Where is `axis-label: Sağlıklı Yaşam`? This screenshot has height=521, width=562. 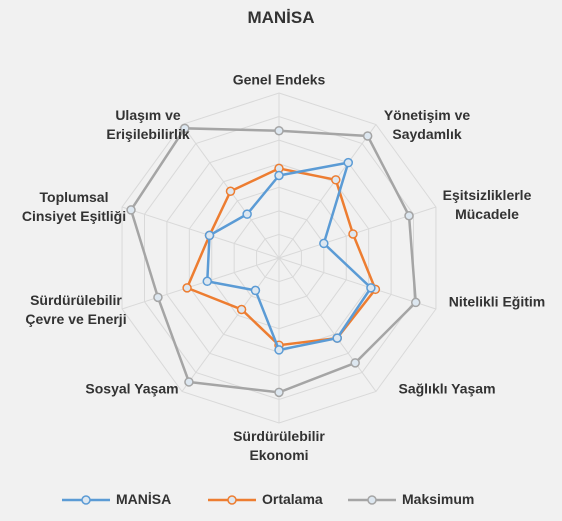
axis-label: Sağlıklı Yaşam is located at coordinates (447, 388).